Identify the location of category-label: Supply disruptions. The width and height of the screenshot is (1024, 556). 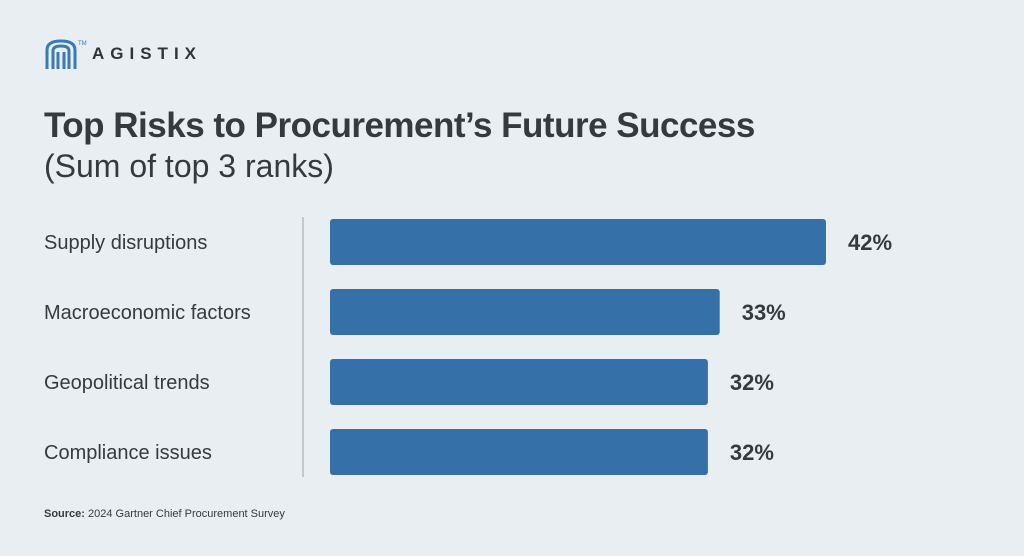
(125, 243).